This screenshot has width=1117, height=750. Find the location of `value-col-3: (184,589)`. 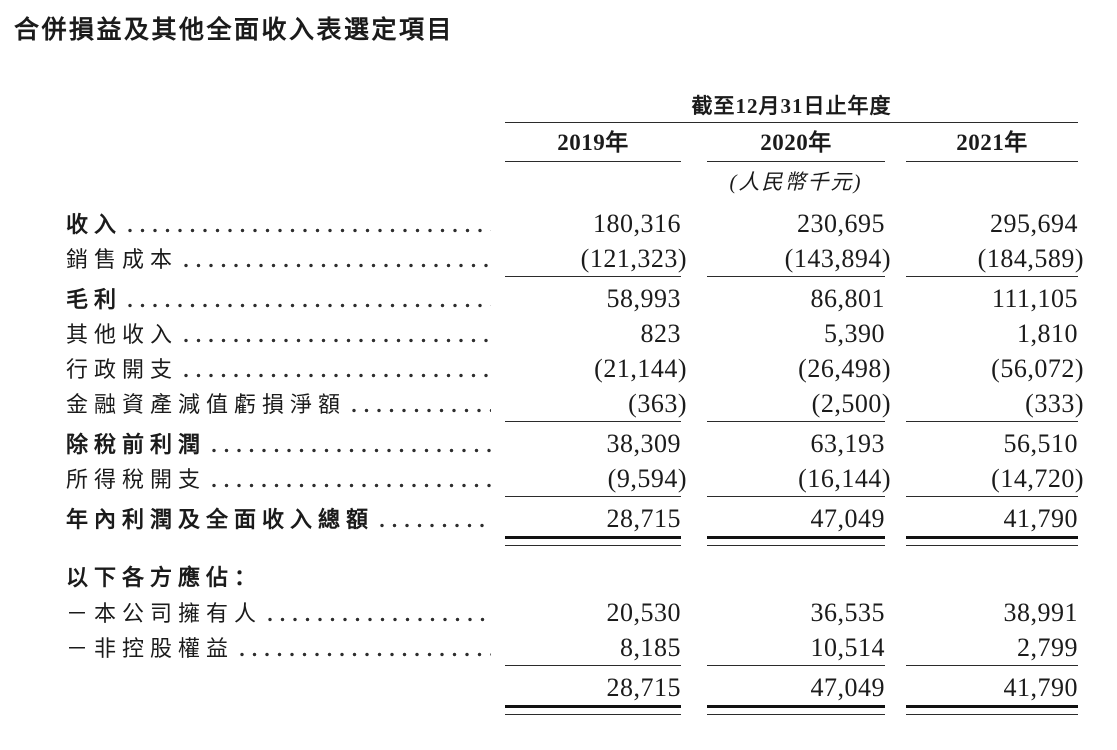

value-col-3: (184,589) is located at coordinates (1030, 258).